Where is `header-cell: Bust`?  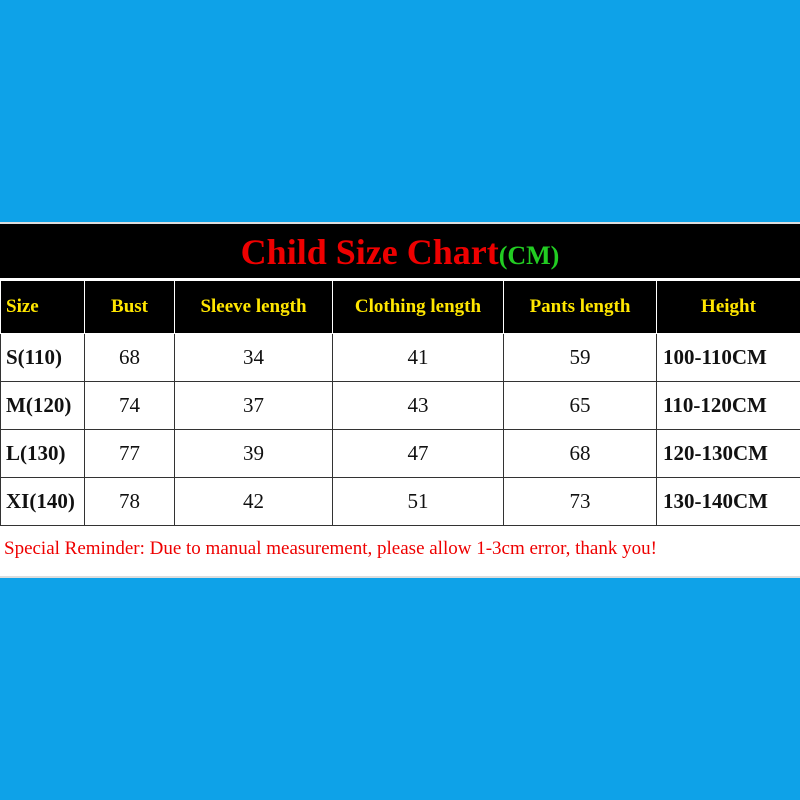
header-cell: Bust is located at coordinates (129, 307).